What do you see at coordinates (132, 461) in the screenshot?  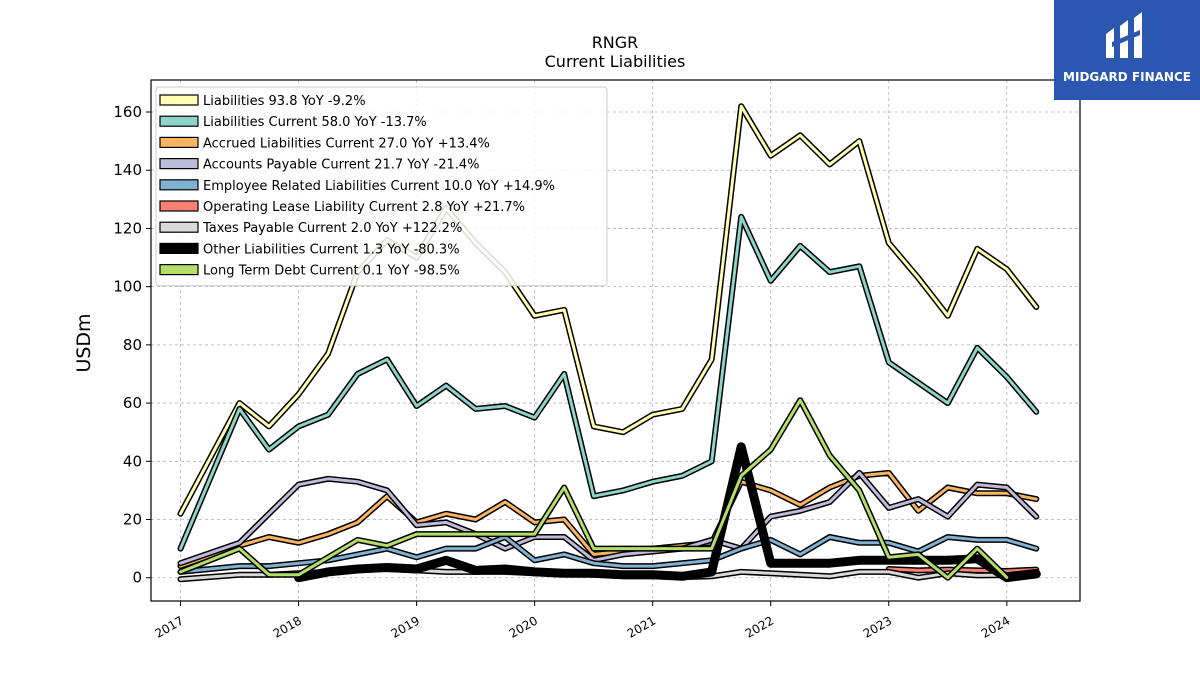 I see `y-tick-label: 40` at bounding box center [132, 461].